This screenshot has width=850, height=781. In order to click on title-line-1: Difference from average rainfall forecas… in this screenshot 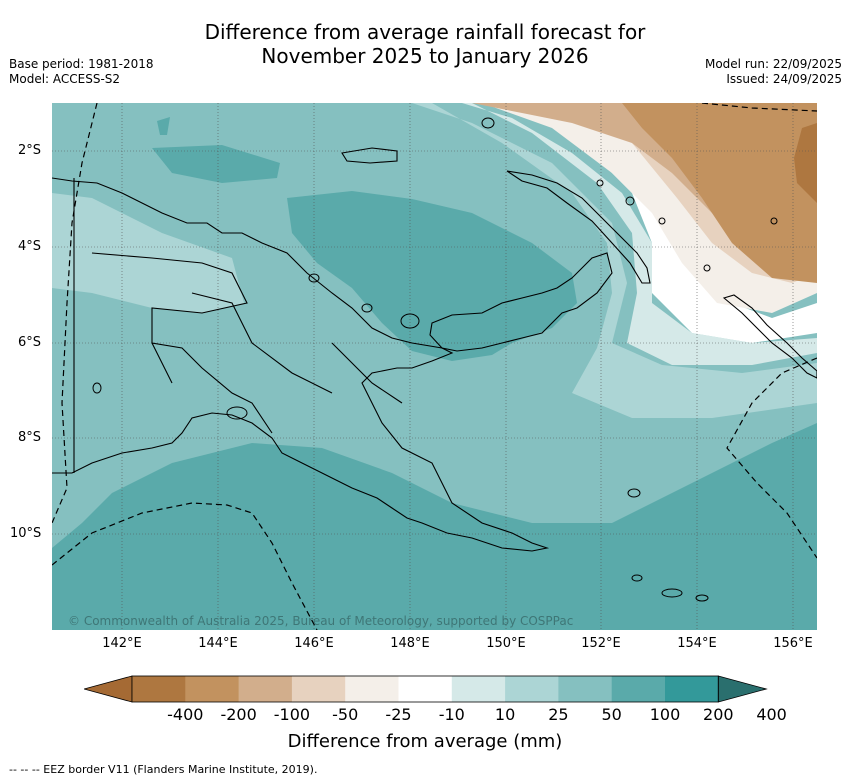, I will do `click(425, 32)`.